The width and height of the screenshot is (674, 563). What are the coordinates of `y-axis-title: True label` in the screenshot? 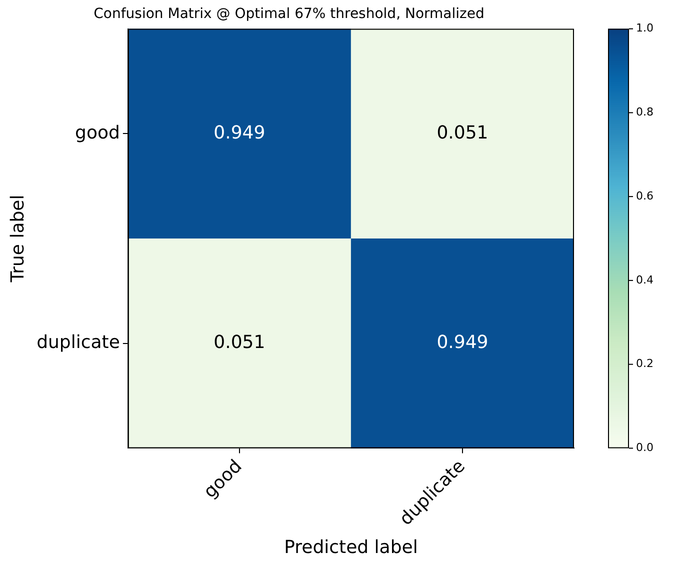 It's located at (17, 239).